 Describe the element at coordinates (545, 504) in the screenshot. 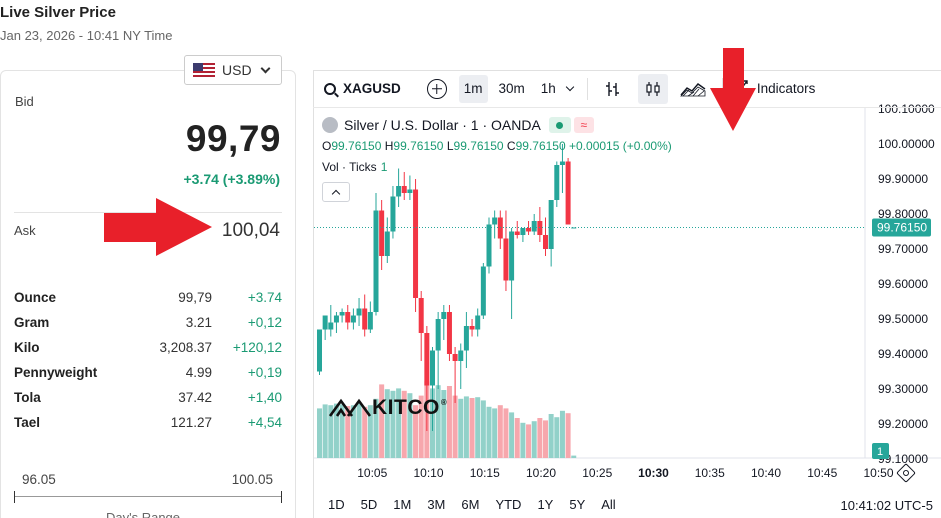

I see `period-1y: 1Y` at that location.